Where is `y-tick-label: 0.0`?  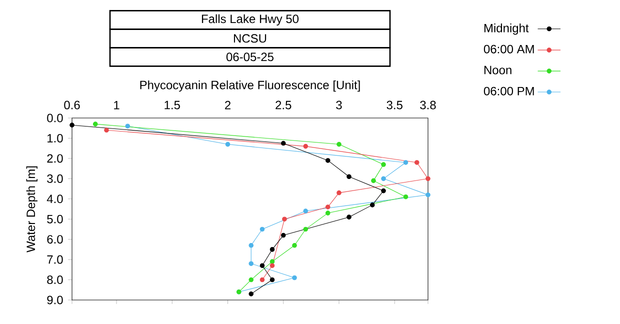
y-tick-label: 0.0 is located at coordinates (55, 118).